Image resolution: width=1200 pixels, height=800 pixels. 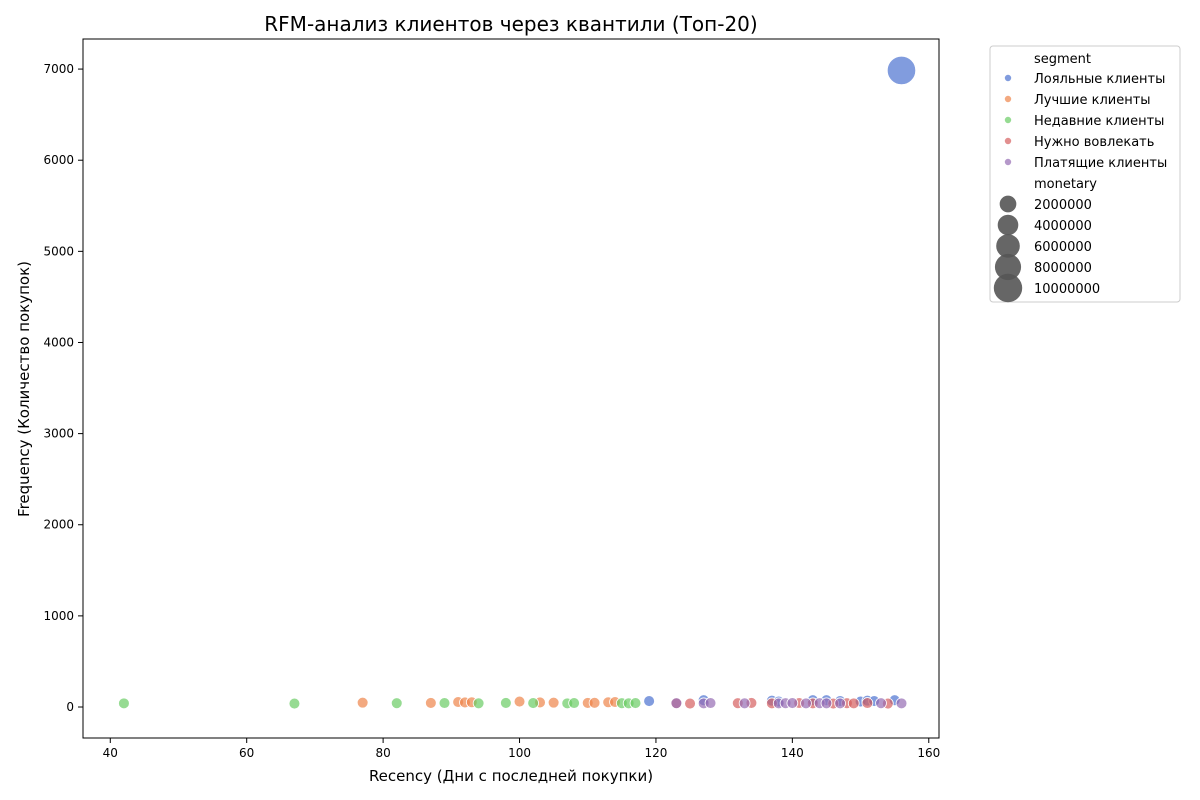 I want to click on y-tick-label-7: 7000, so click(x=58, y=69).